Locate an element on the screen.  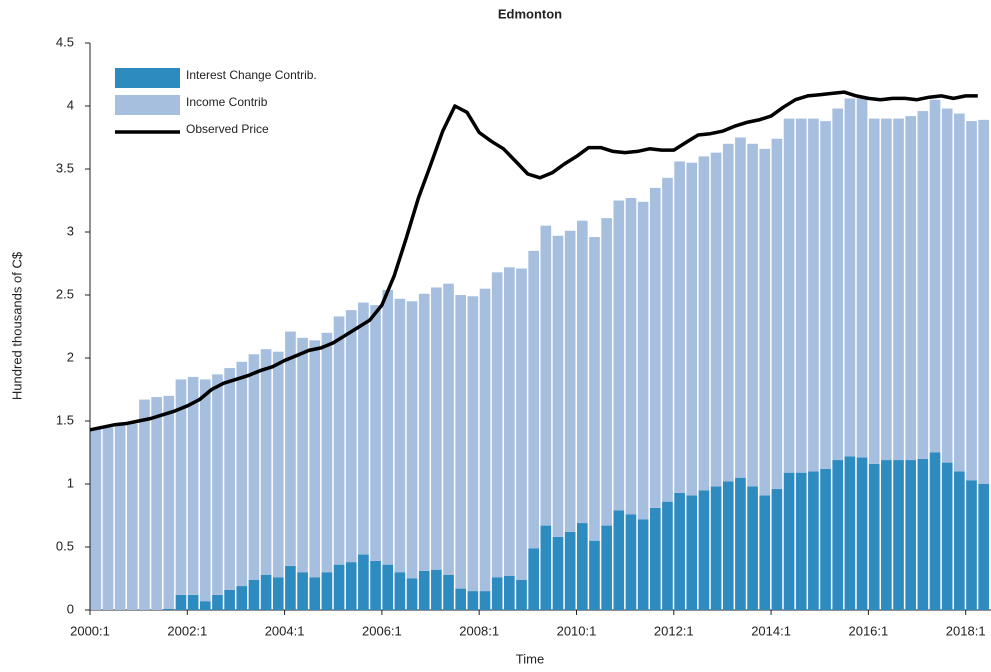
x-tick-label: 2010:1 is located at coordinates (577, 630).